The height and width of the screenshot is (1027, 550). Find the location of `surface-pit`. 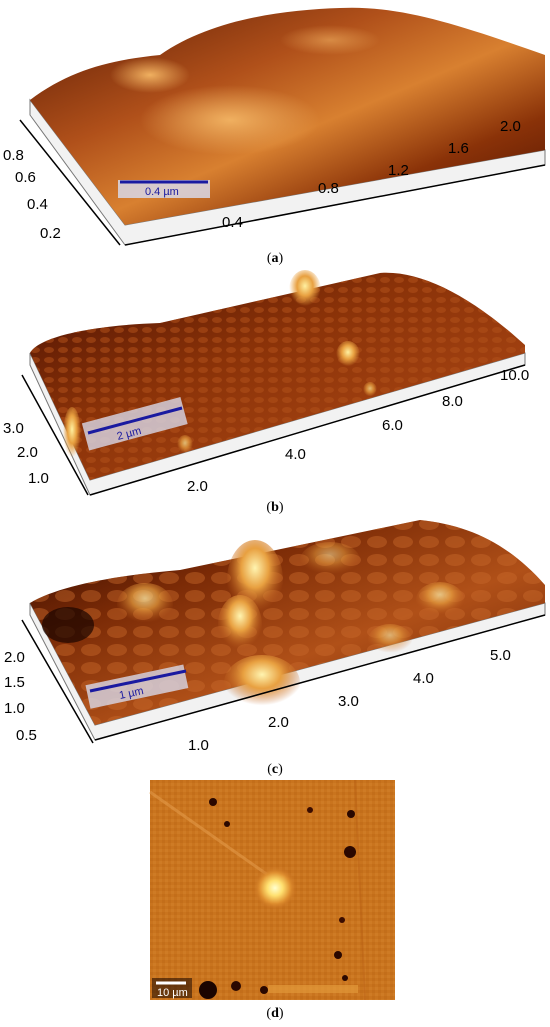

surface-pit is located at coordinates (68, 625).